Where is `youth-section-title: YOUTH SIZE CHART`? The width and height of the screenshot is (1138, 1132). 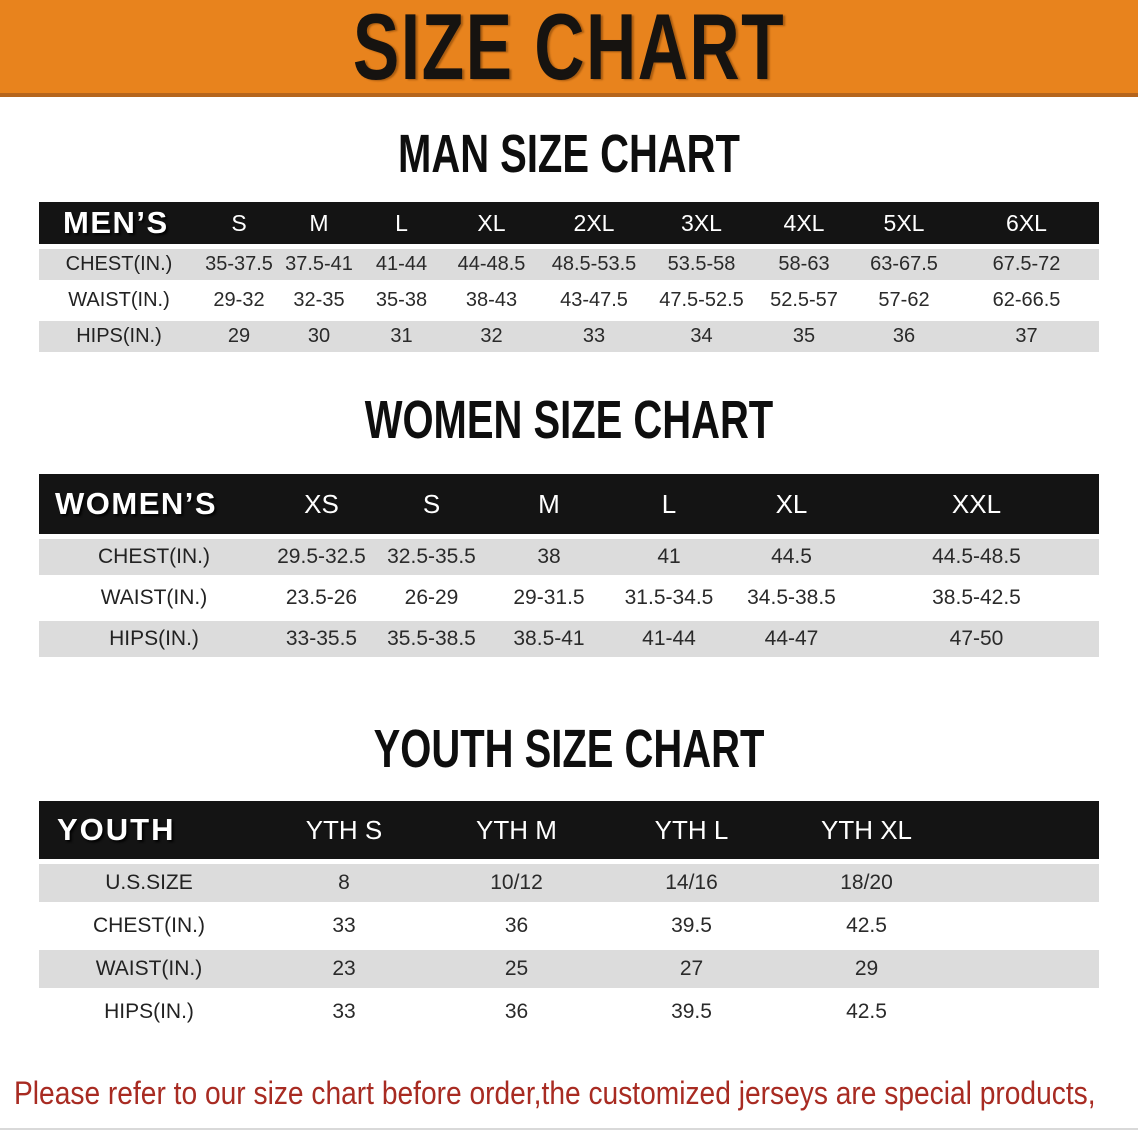
youth-section-title: YOUTH SIZE CHART is located at coordinates (569, 749).